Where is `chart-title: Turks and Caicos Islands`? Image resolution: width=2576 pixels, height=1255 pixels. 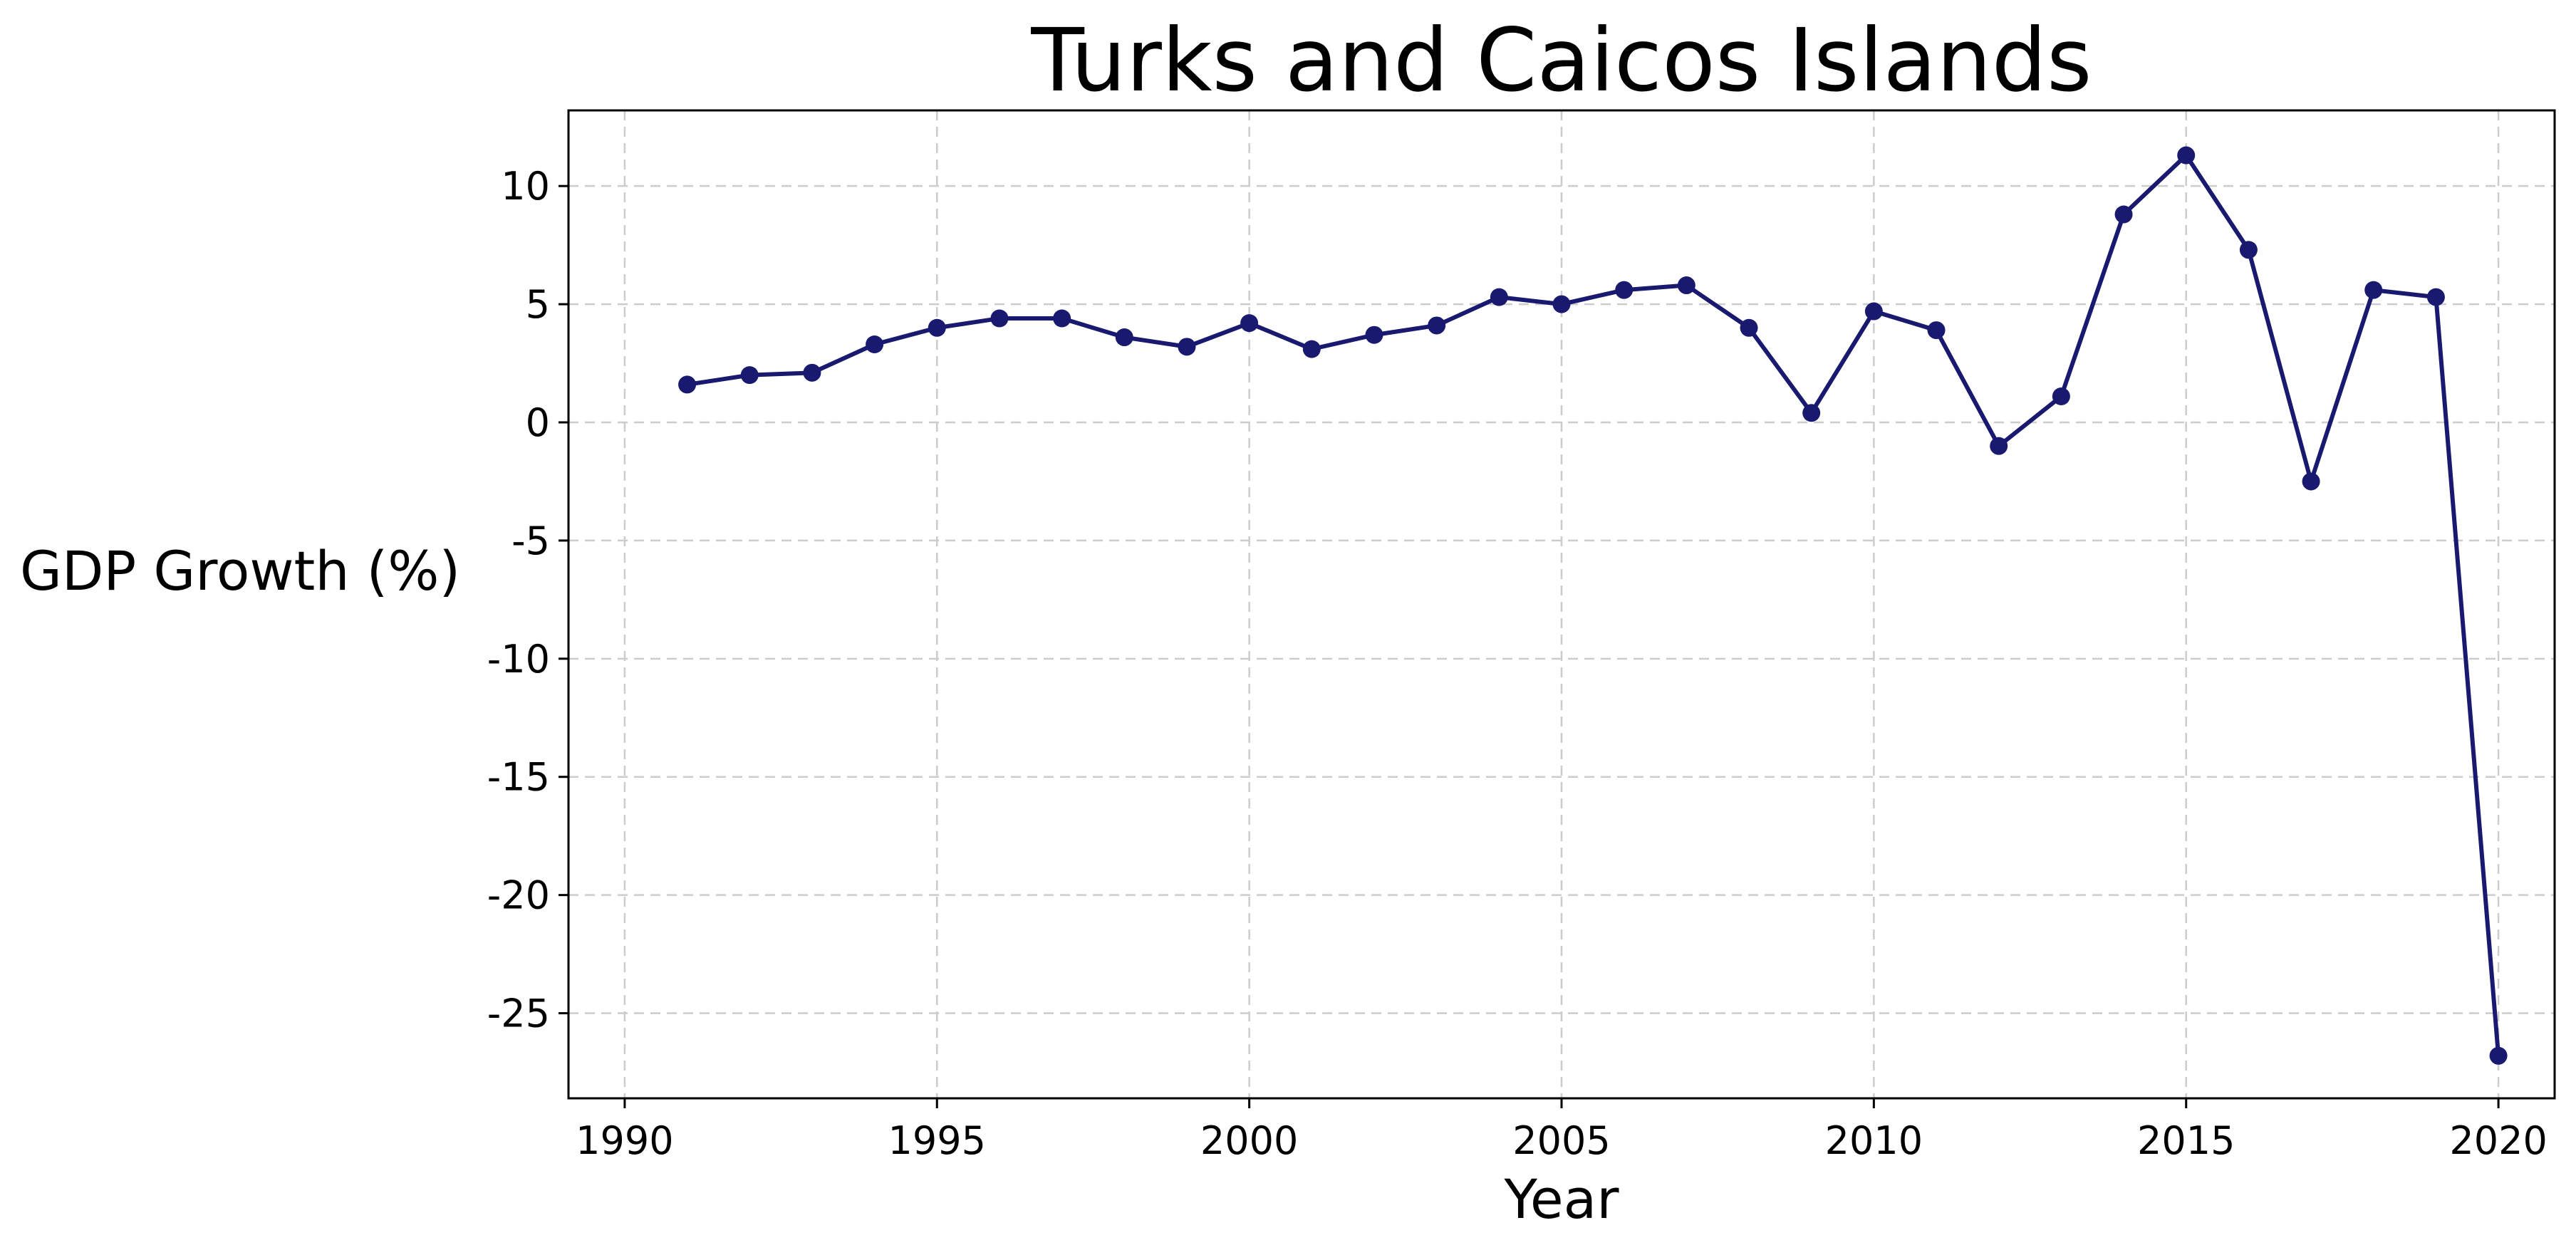
chart-title: Turks and Caicos Islands is located at coordinates (1561, 60).